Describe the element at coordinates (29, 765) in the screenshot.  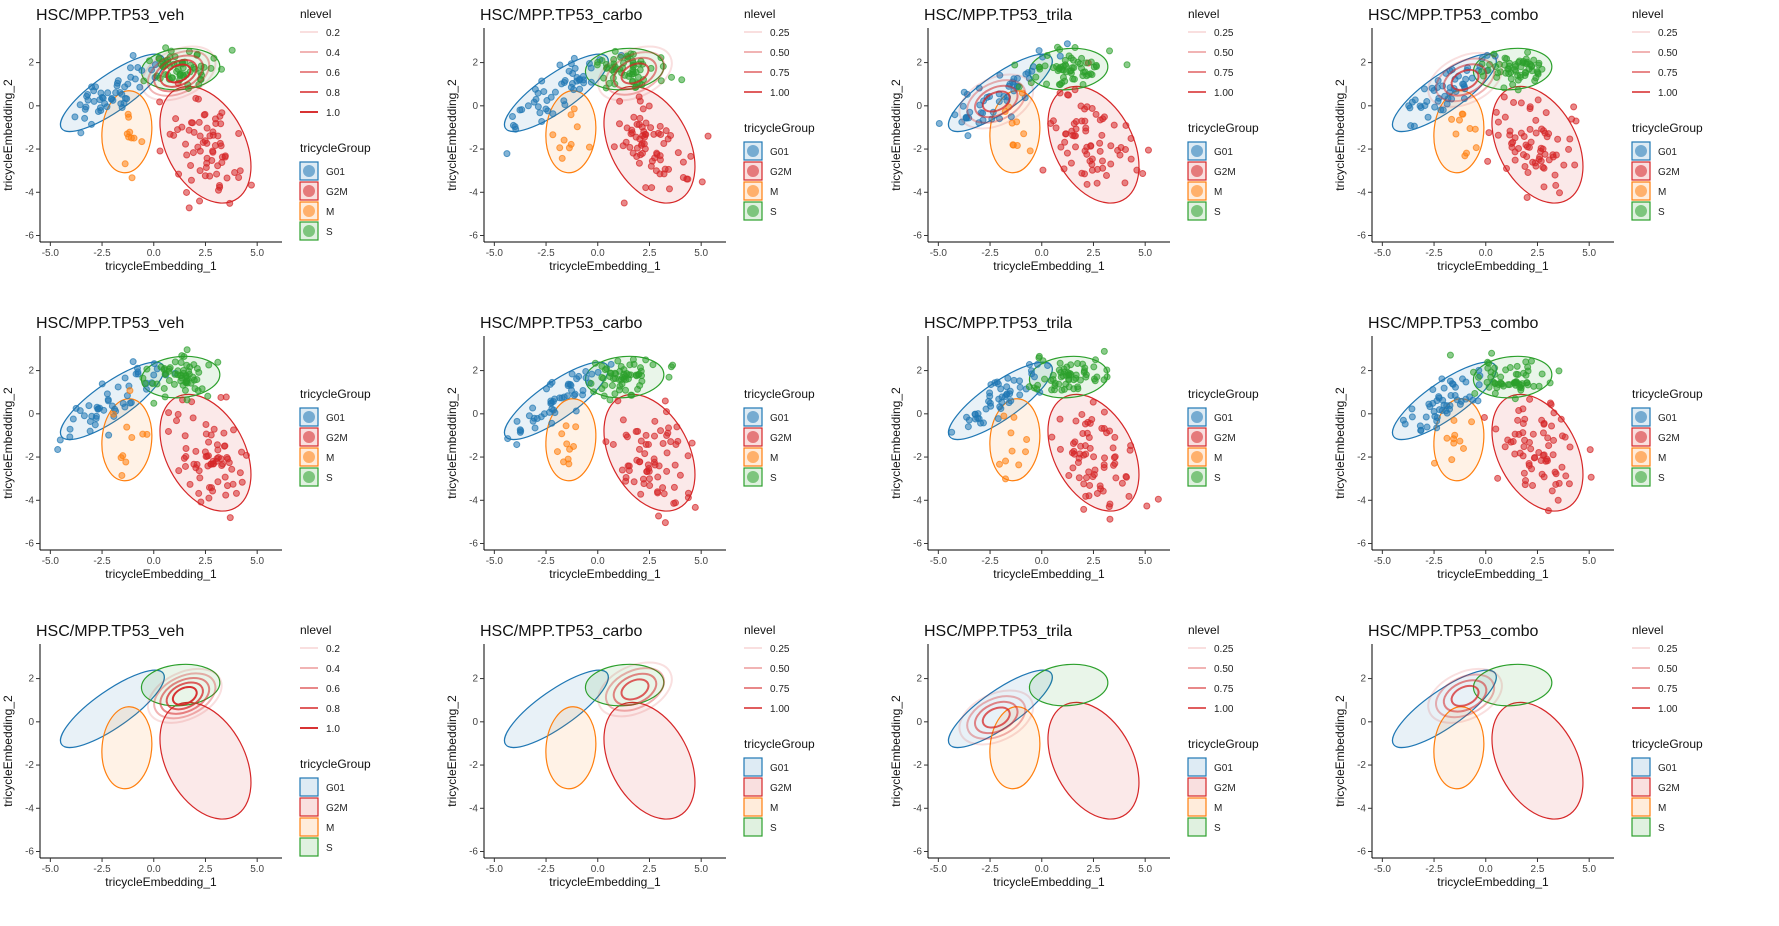
I see `y-tick-label: -2` at that location.